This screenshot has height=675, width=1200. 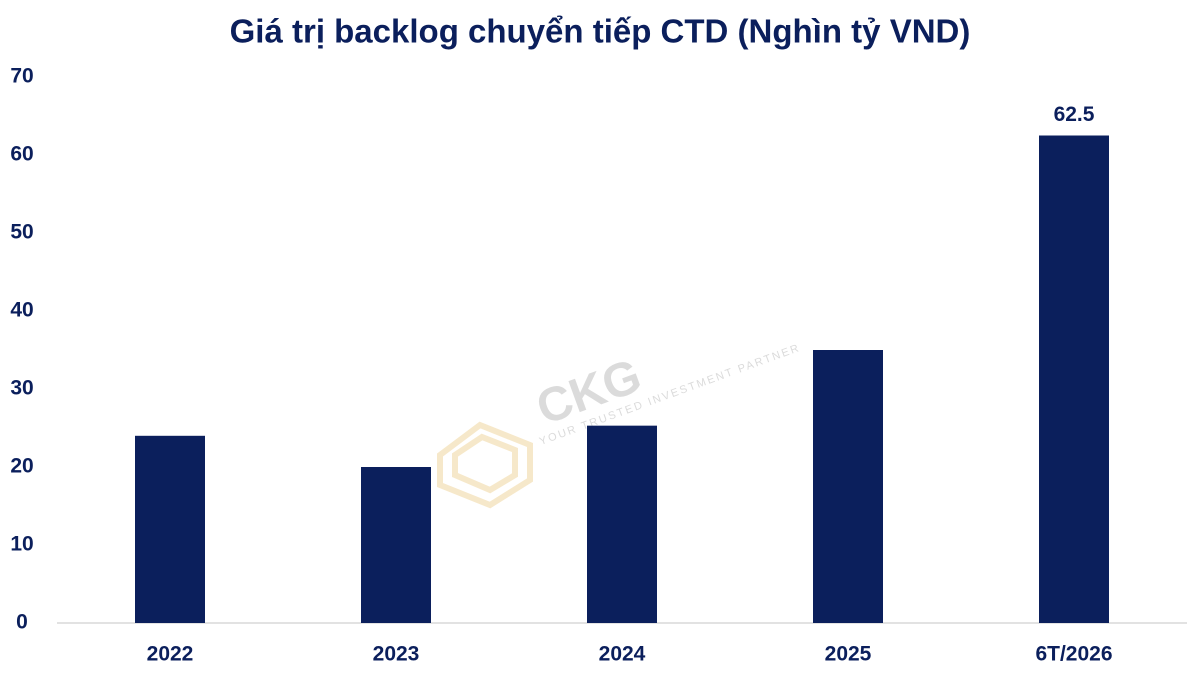 What do you see at coordinates (1073, 654) in the screenshot?
I see `x-tick-label: 6T/2026` at bounding box center [1073, 654].